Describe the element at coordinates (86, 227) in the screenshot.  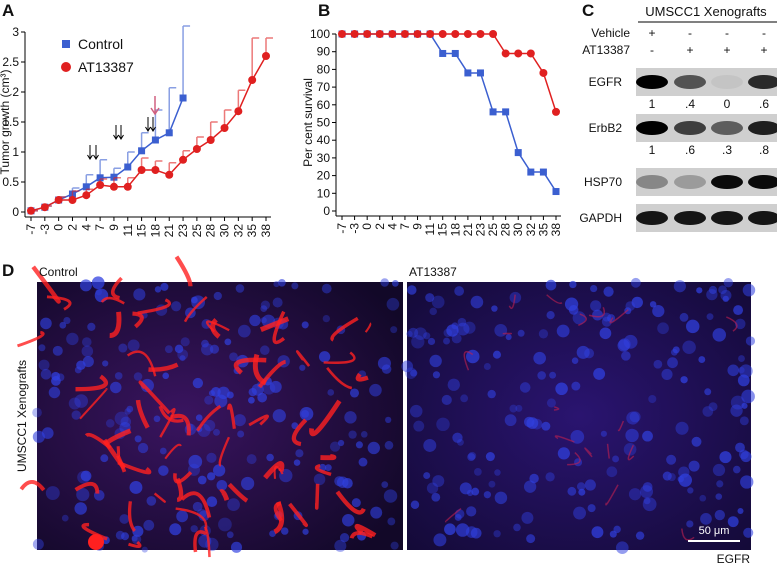
I see `x-tick-label: 4` at that location.